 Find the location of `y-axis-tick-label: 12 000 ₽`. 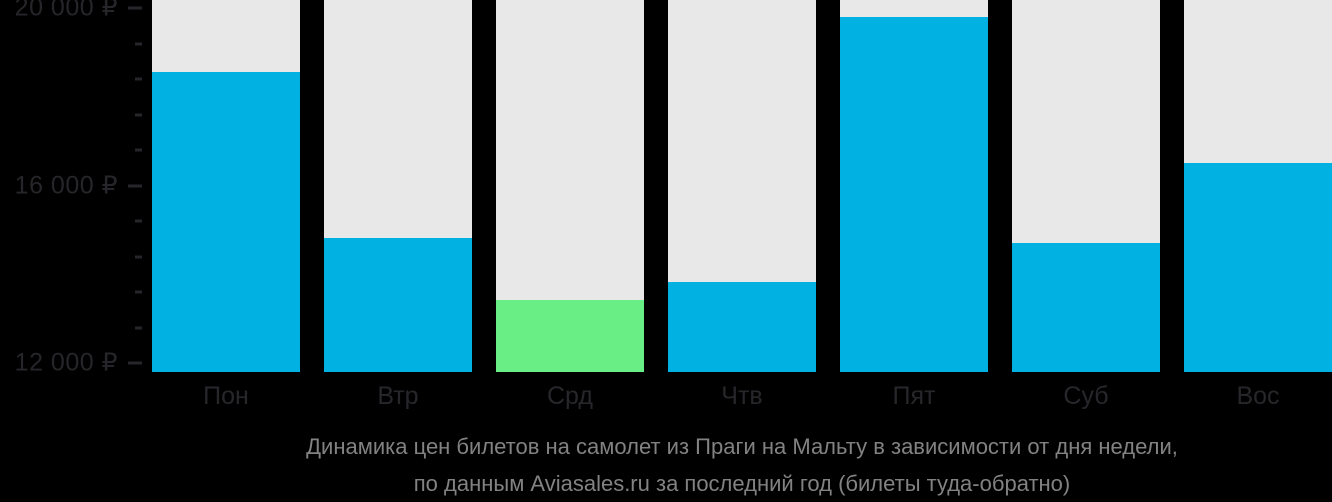

y-axis-tick-label: 12 000 ₽ is located at coordinates (66, 362).